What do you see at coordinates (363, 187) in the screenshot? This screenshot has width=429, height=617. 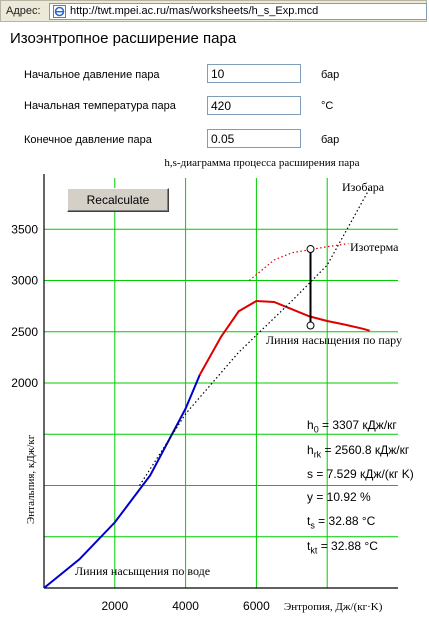 I see `label-isobar: Изобара` at bounding box center [363, 187].